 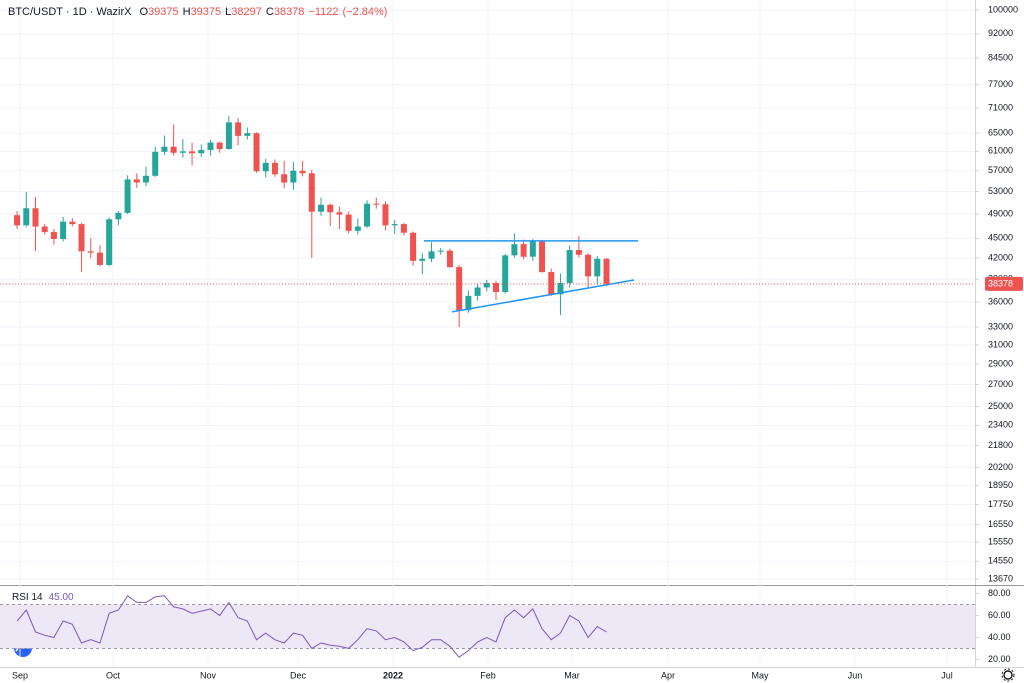 I want to click on y-tick-label: 49000, so click(x=1000, y=213).